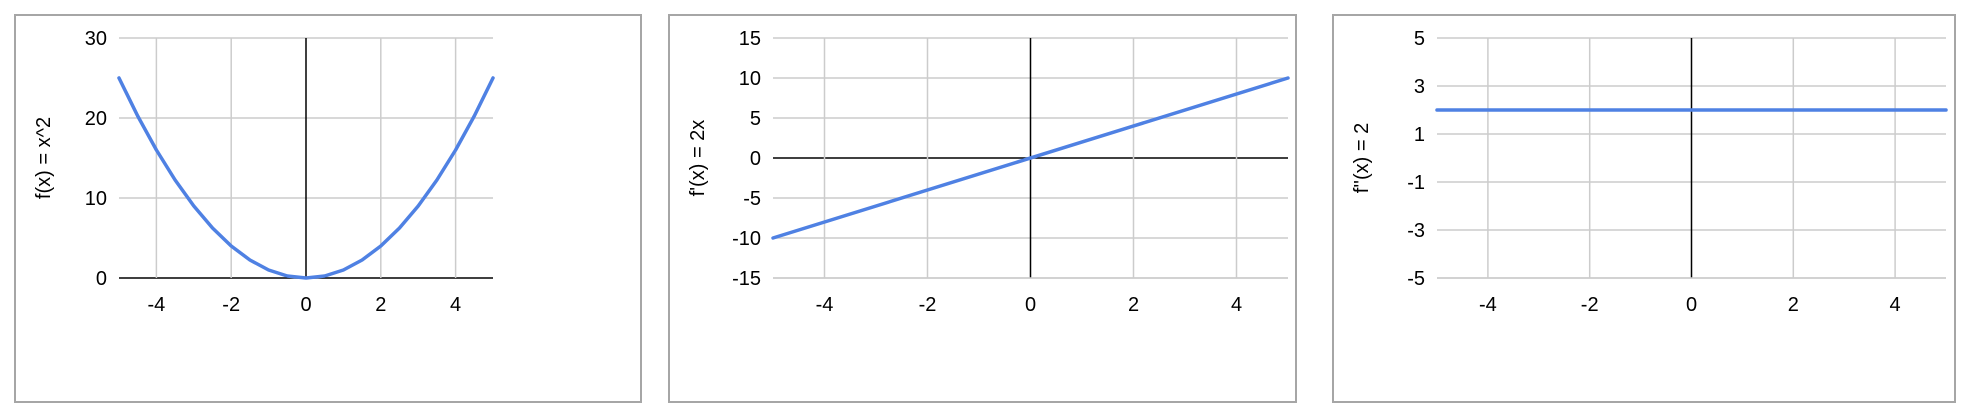  What do you see at coordinates (746, 279) in the screenshot?
I see `y-tick-label: -15` at bounding box center [746, 279].